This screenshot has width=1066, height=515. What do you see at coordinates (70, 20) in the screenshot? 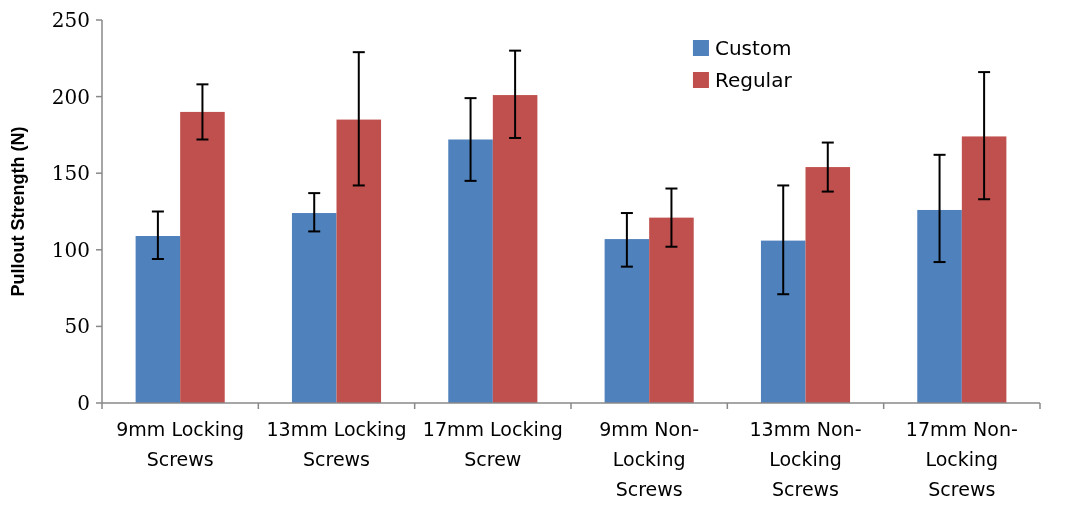
I see `y-tick-label: 250` at bounding box center [70, 20].